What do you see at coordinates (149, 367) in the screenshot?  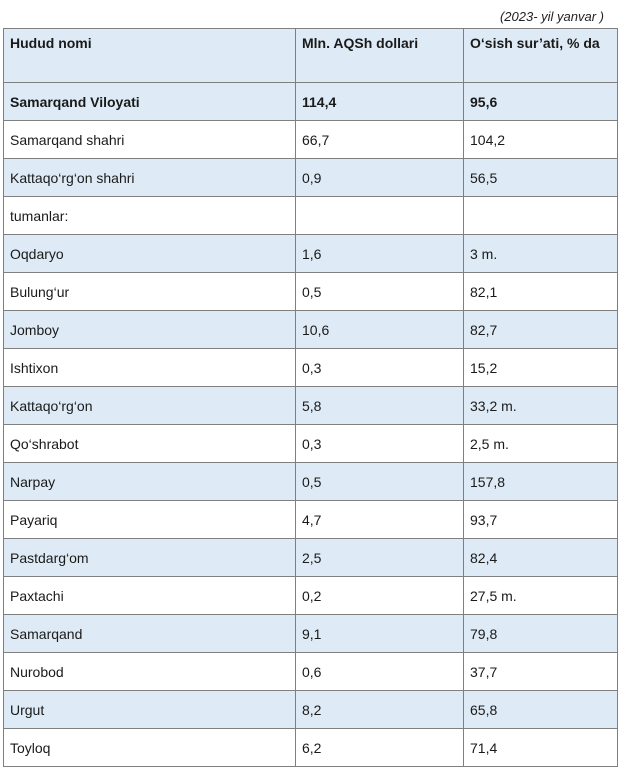 I see `region-name: Ishtixon` at bounding box center [149, 367].